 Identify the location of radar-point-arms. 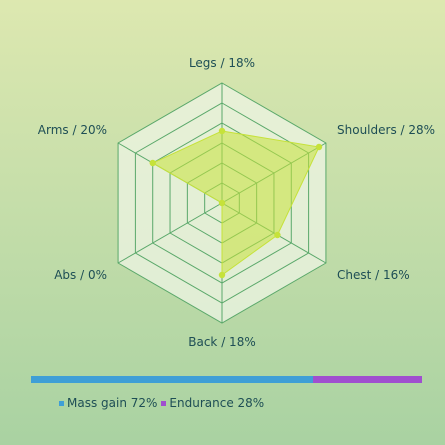
(152, 163).